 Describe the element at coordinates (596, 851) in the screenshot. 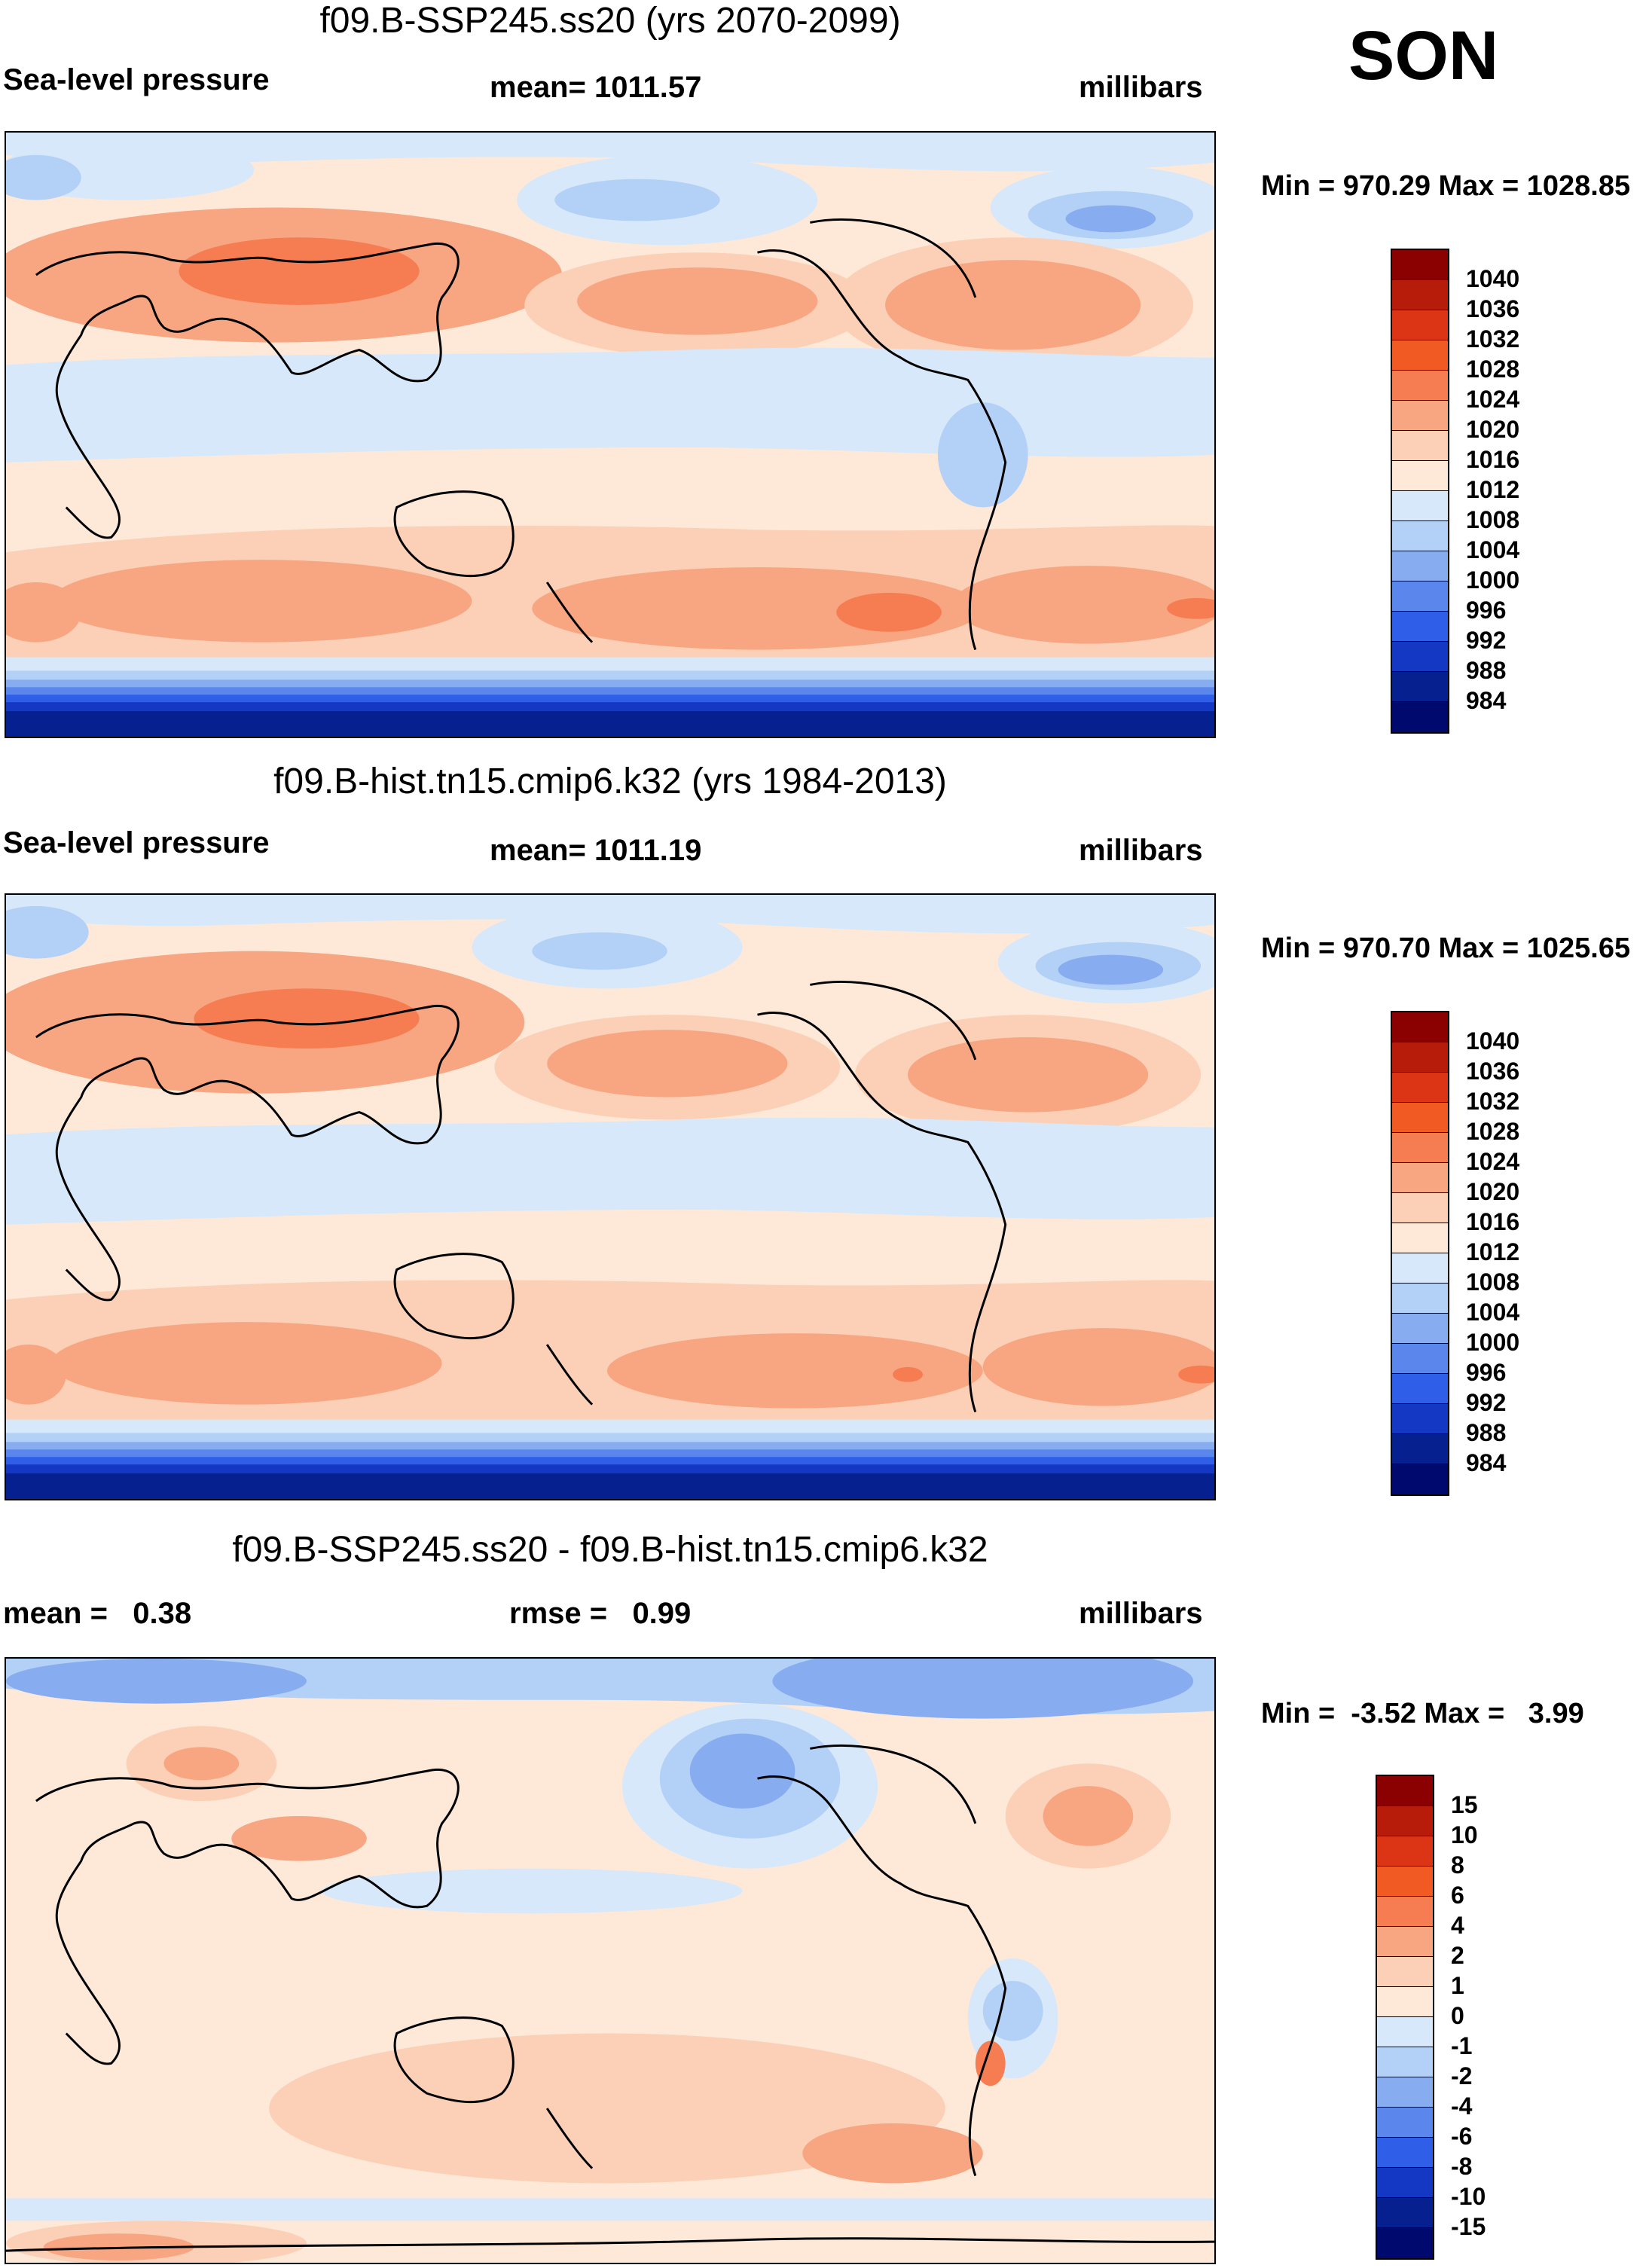

I see `panel-2-mean-label: mean= 1011.19` at that location.